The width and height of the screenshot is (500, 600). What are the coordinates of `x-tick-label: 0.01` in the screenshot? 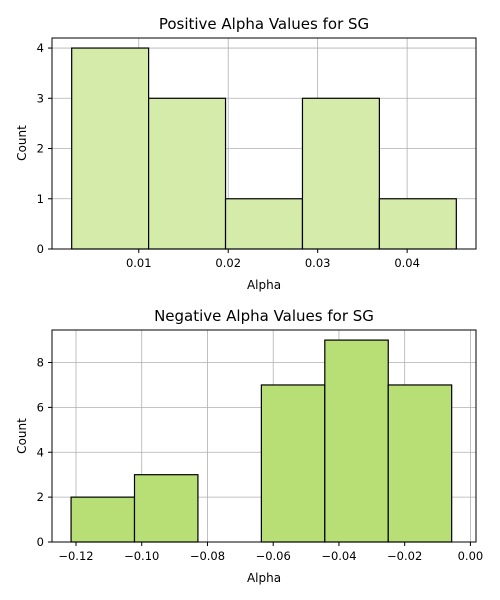 It's located at (139, 263).